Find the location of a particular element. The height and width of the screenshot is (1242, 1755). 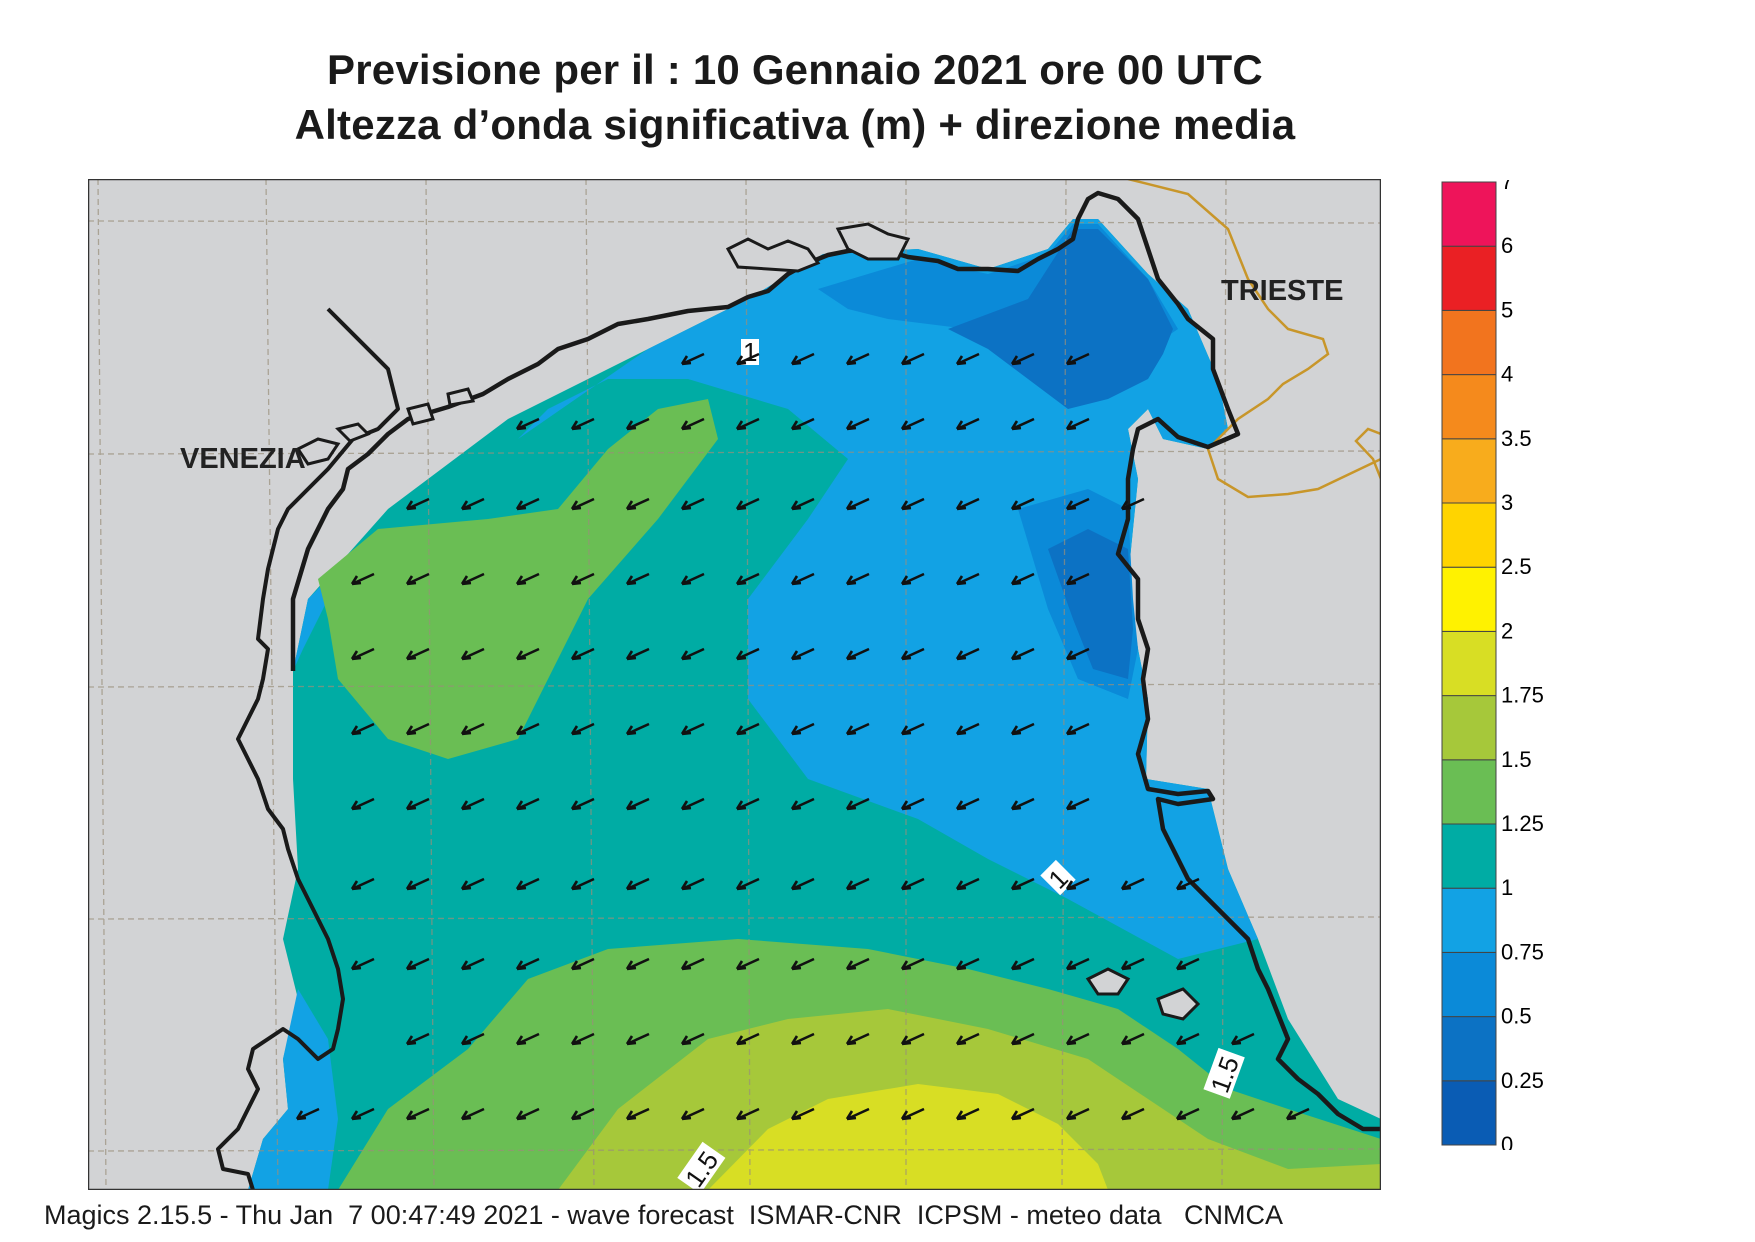

legend-tick-label: 0.25 is located at coordinates (1522, 1080).